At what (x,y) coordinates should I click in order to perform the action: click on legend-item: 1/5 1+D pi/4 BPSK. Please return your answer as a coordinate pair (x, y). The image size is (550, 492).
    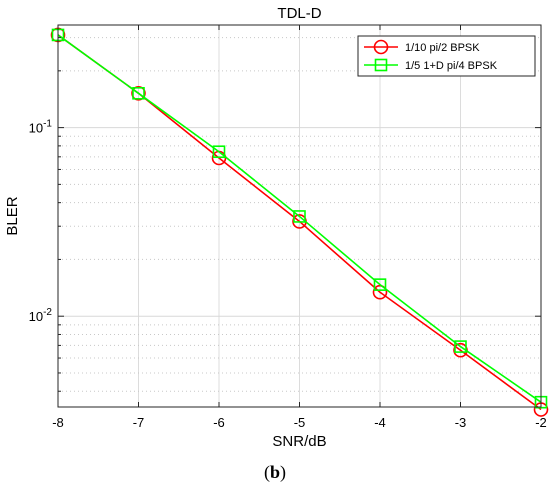
    Looking at the image, I should click on (431, 65).